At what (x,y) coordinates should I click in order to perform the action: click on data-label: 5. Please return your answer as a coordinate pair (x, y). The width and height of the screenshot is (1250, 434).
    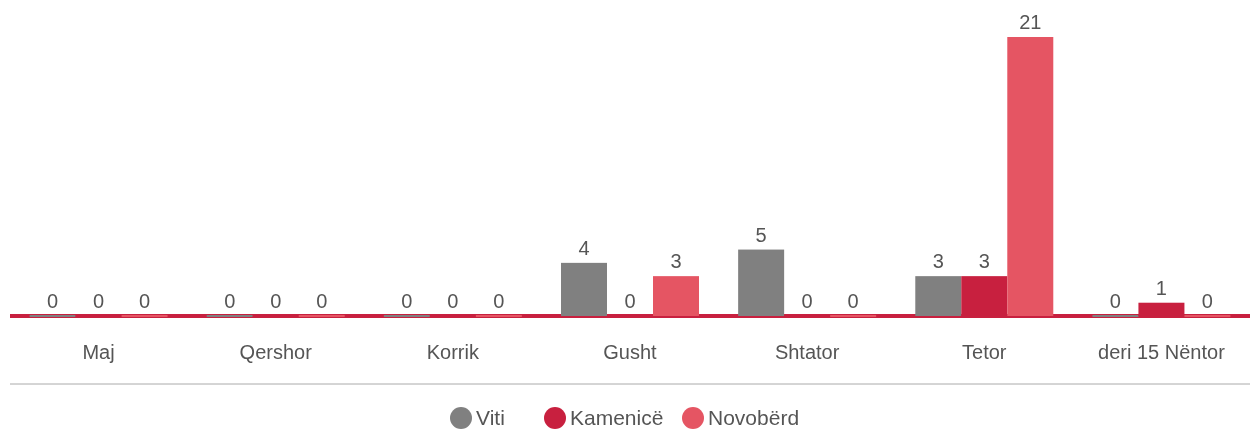
    Looking at the image, I should click on (761, 234).